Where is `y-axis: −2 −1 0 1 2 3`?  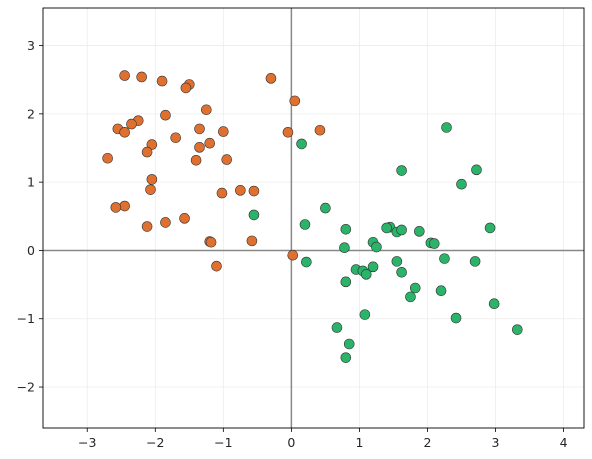
y-axis: −2 −1 0 1 2 3 is located at coordinates (30, 216).